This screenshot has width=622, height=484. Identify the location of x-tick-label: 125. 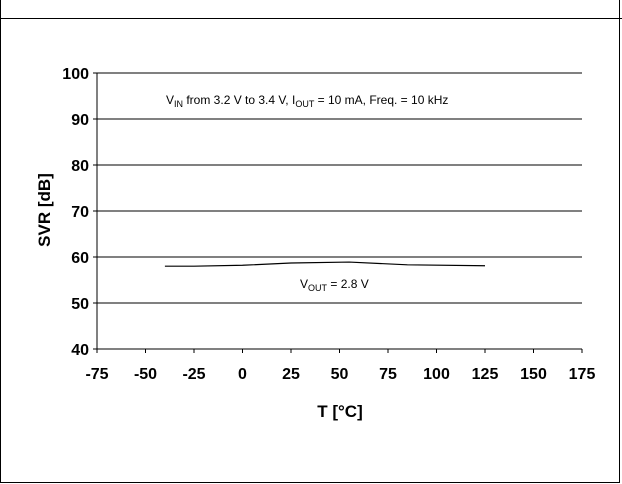
(485, 374).